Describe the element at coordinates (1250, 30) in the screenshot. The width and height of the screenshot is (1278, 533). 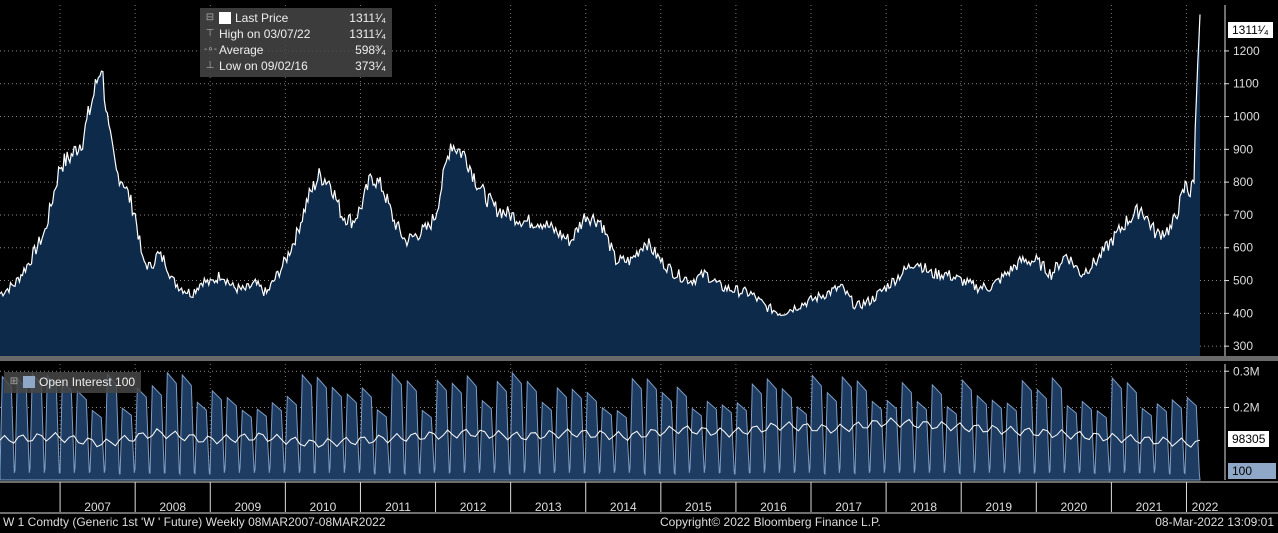
I see `last-price-tag: 1311¹⁄₄` at that location.